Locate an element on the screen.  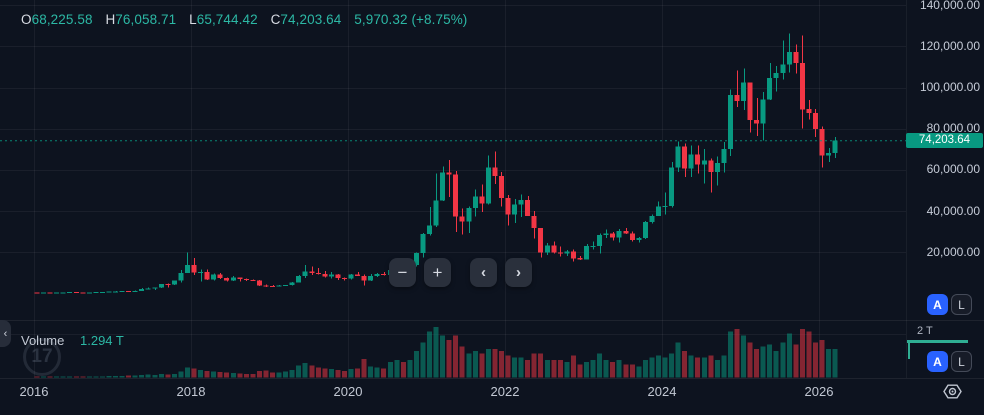
auto-scale-button-volume: A is located at coordinates (937, 361).